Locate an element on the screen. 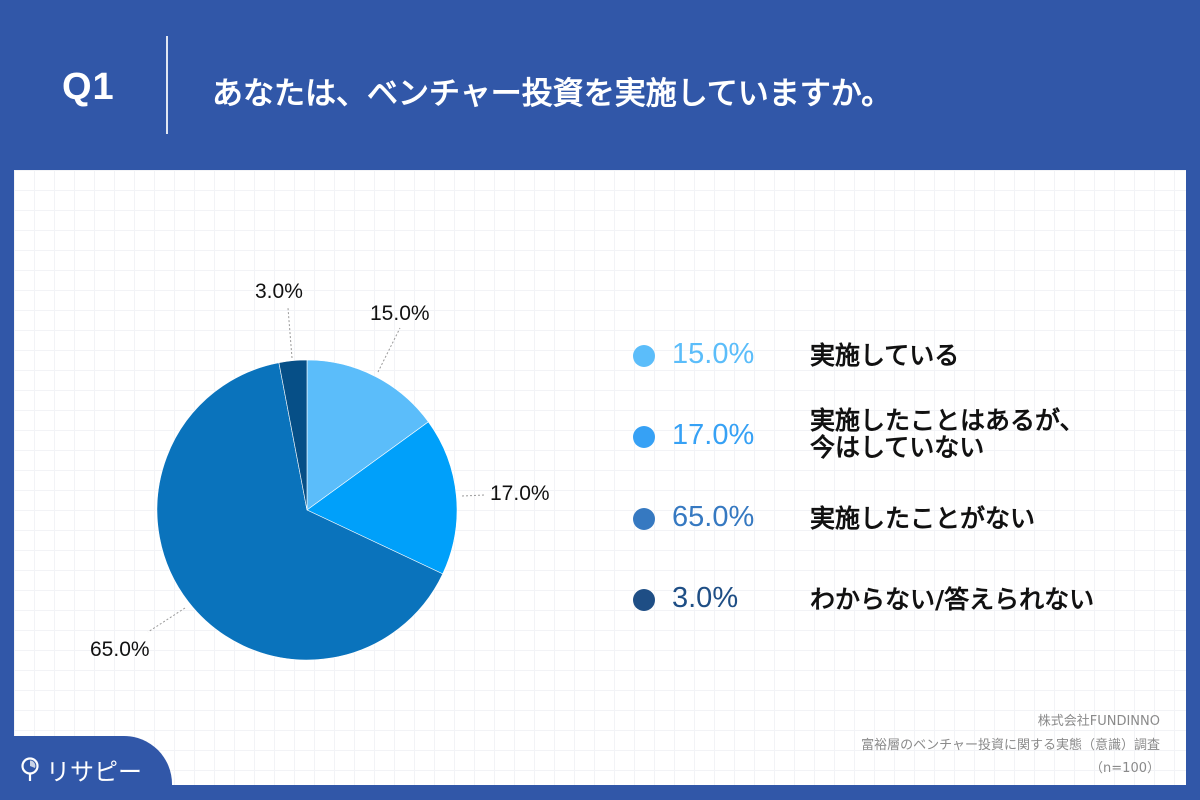 Image resolution: width=1200 pixels, height=800 pixels. source-survey: 富裕層のベンチャー投資に関する実態（意識）調査 is located at coordinates (1010, 745).